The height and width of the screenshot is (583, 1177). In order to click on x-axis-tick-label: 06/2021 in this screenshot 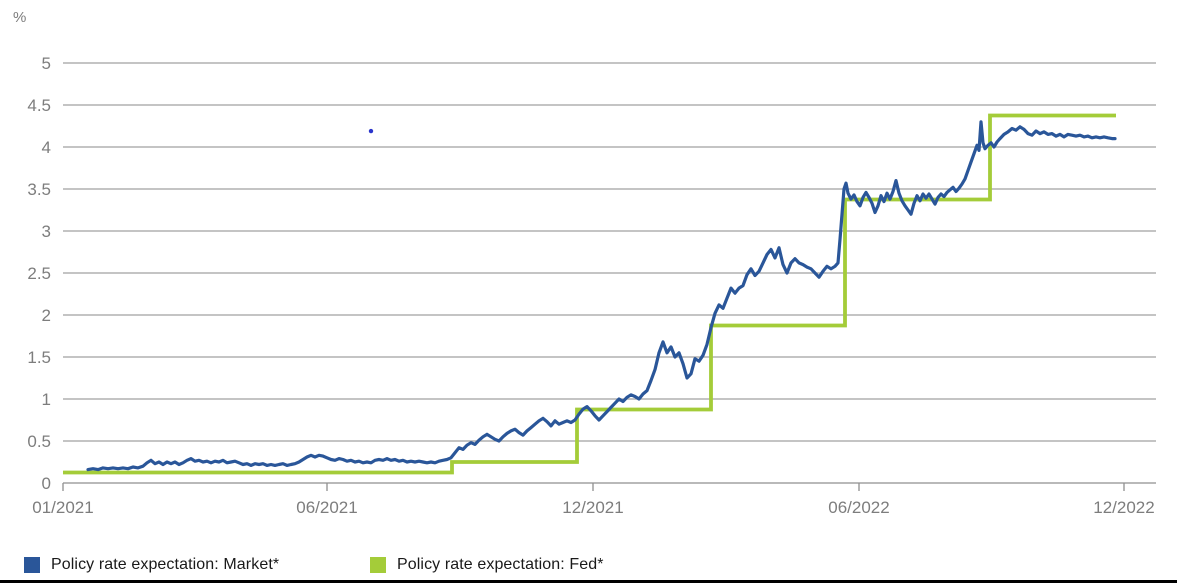, I will do `click(326, 507)`.